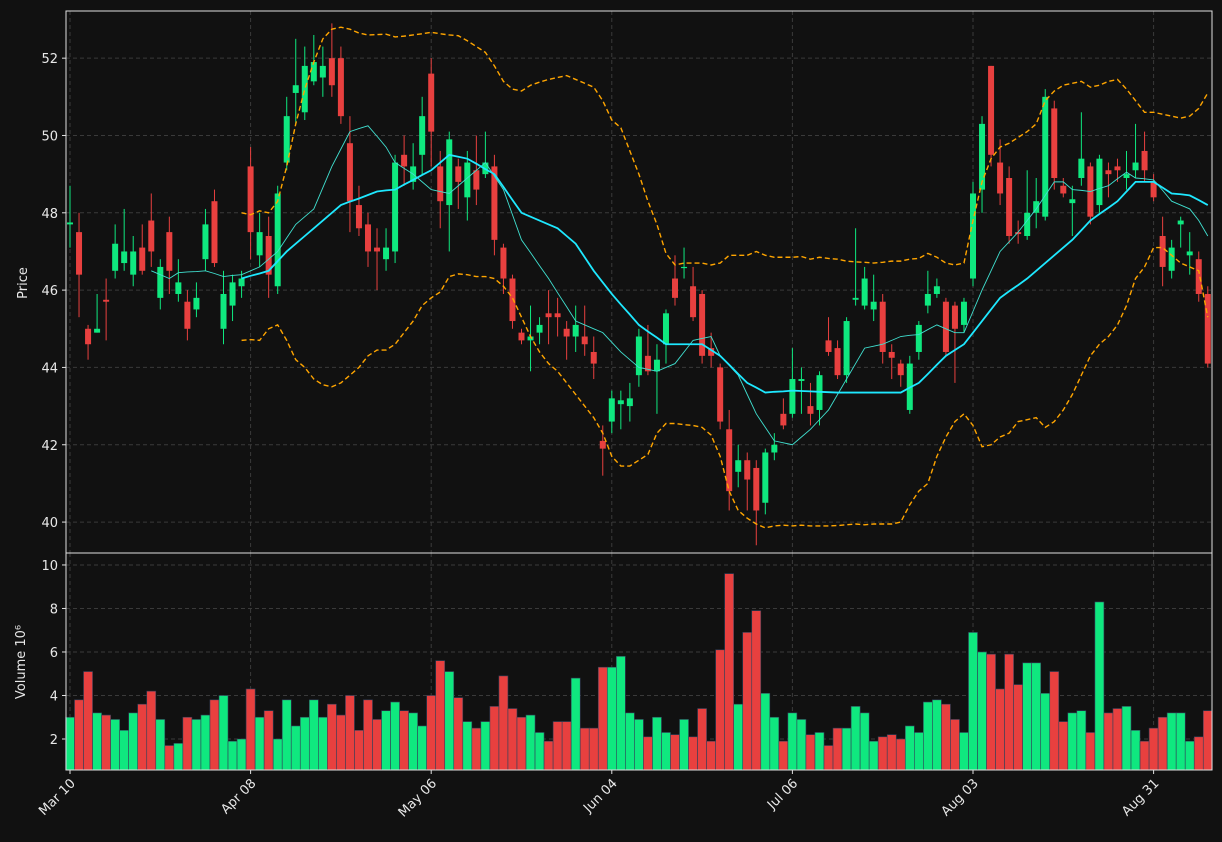  What do you see at coordinates (49, 523) in the screenshot?
I see `y-tick-label: 40` at bounding box center [49, 523].